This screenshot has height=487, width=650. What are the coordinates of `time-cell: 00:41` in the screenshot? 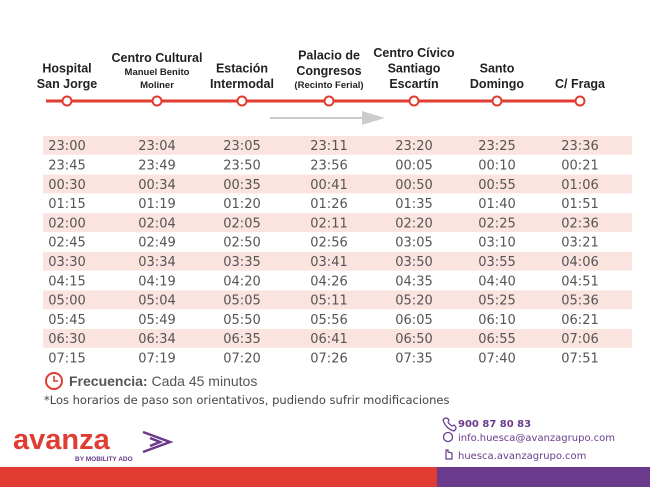 It's located at (328, 185).